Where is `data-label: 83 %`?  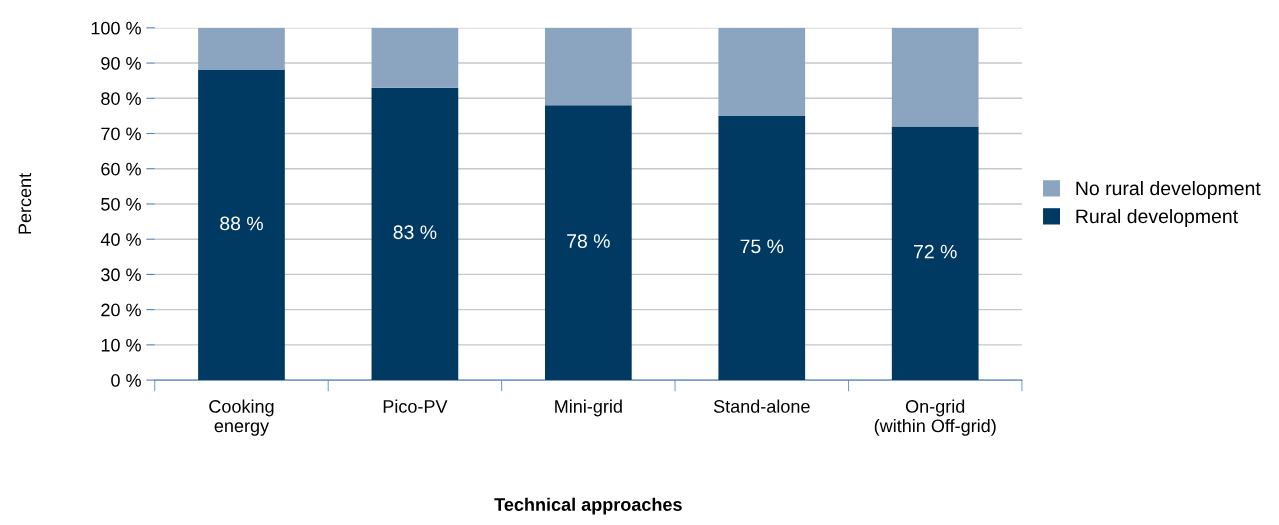
data-label: 83 % is located at coordinates (415, 232).